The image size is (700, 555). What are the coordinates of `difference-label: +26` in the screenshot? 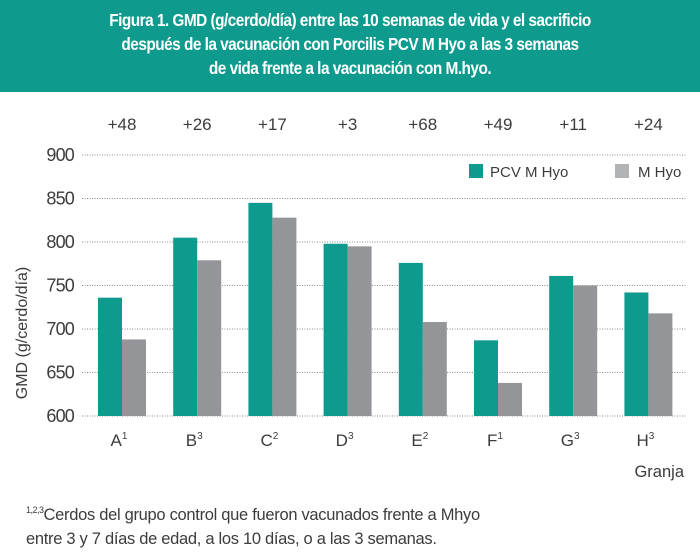 It's located at (197, 124).